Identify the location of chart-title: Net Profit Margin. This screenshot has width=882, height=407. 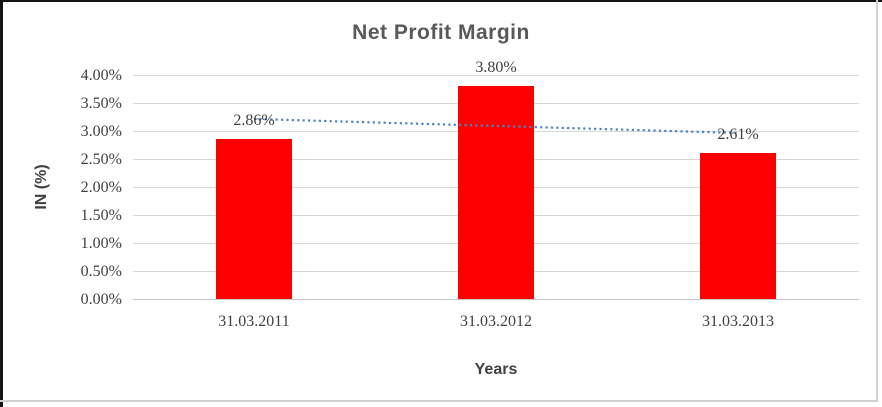
(441, 32).